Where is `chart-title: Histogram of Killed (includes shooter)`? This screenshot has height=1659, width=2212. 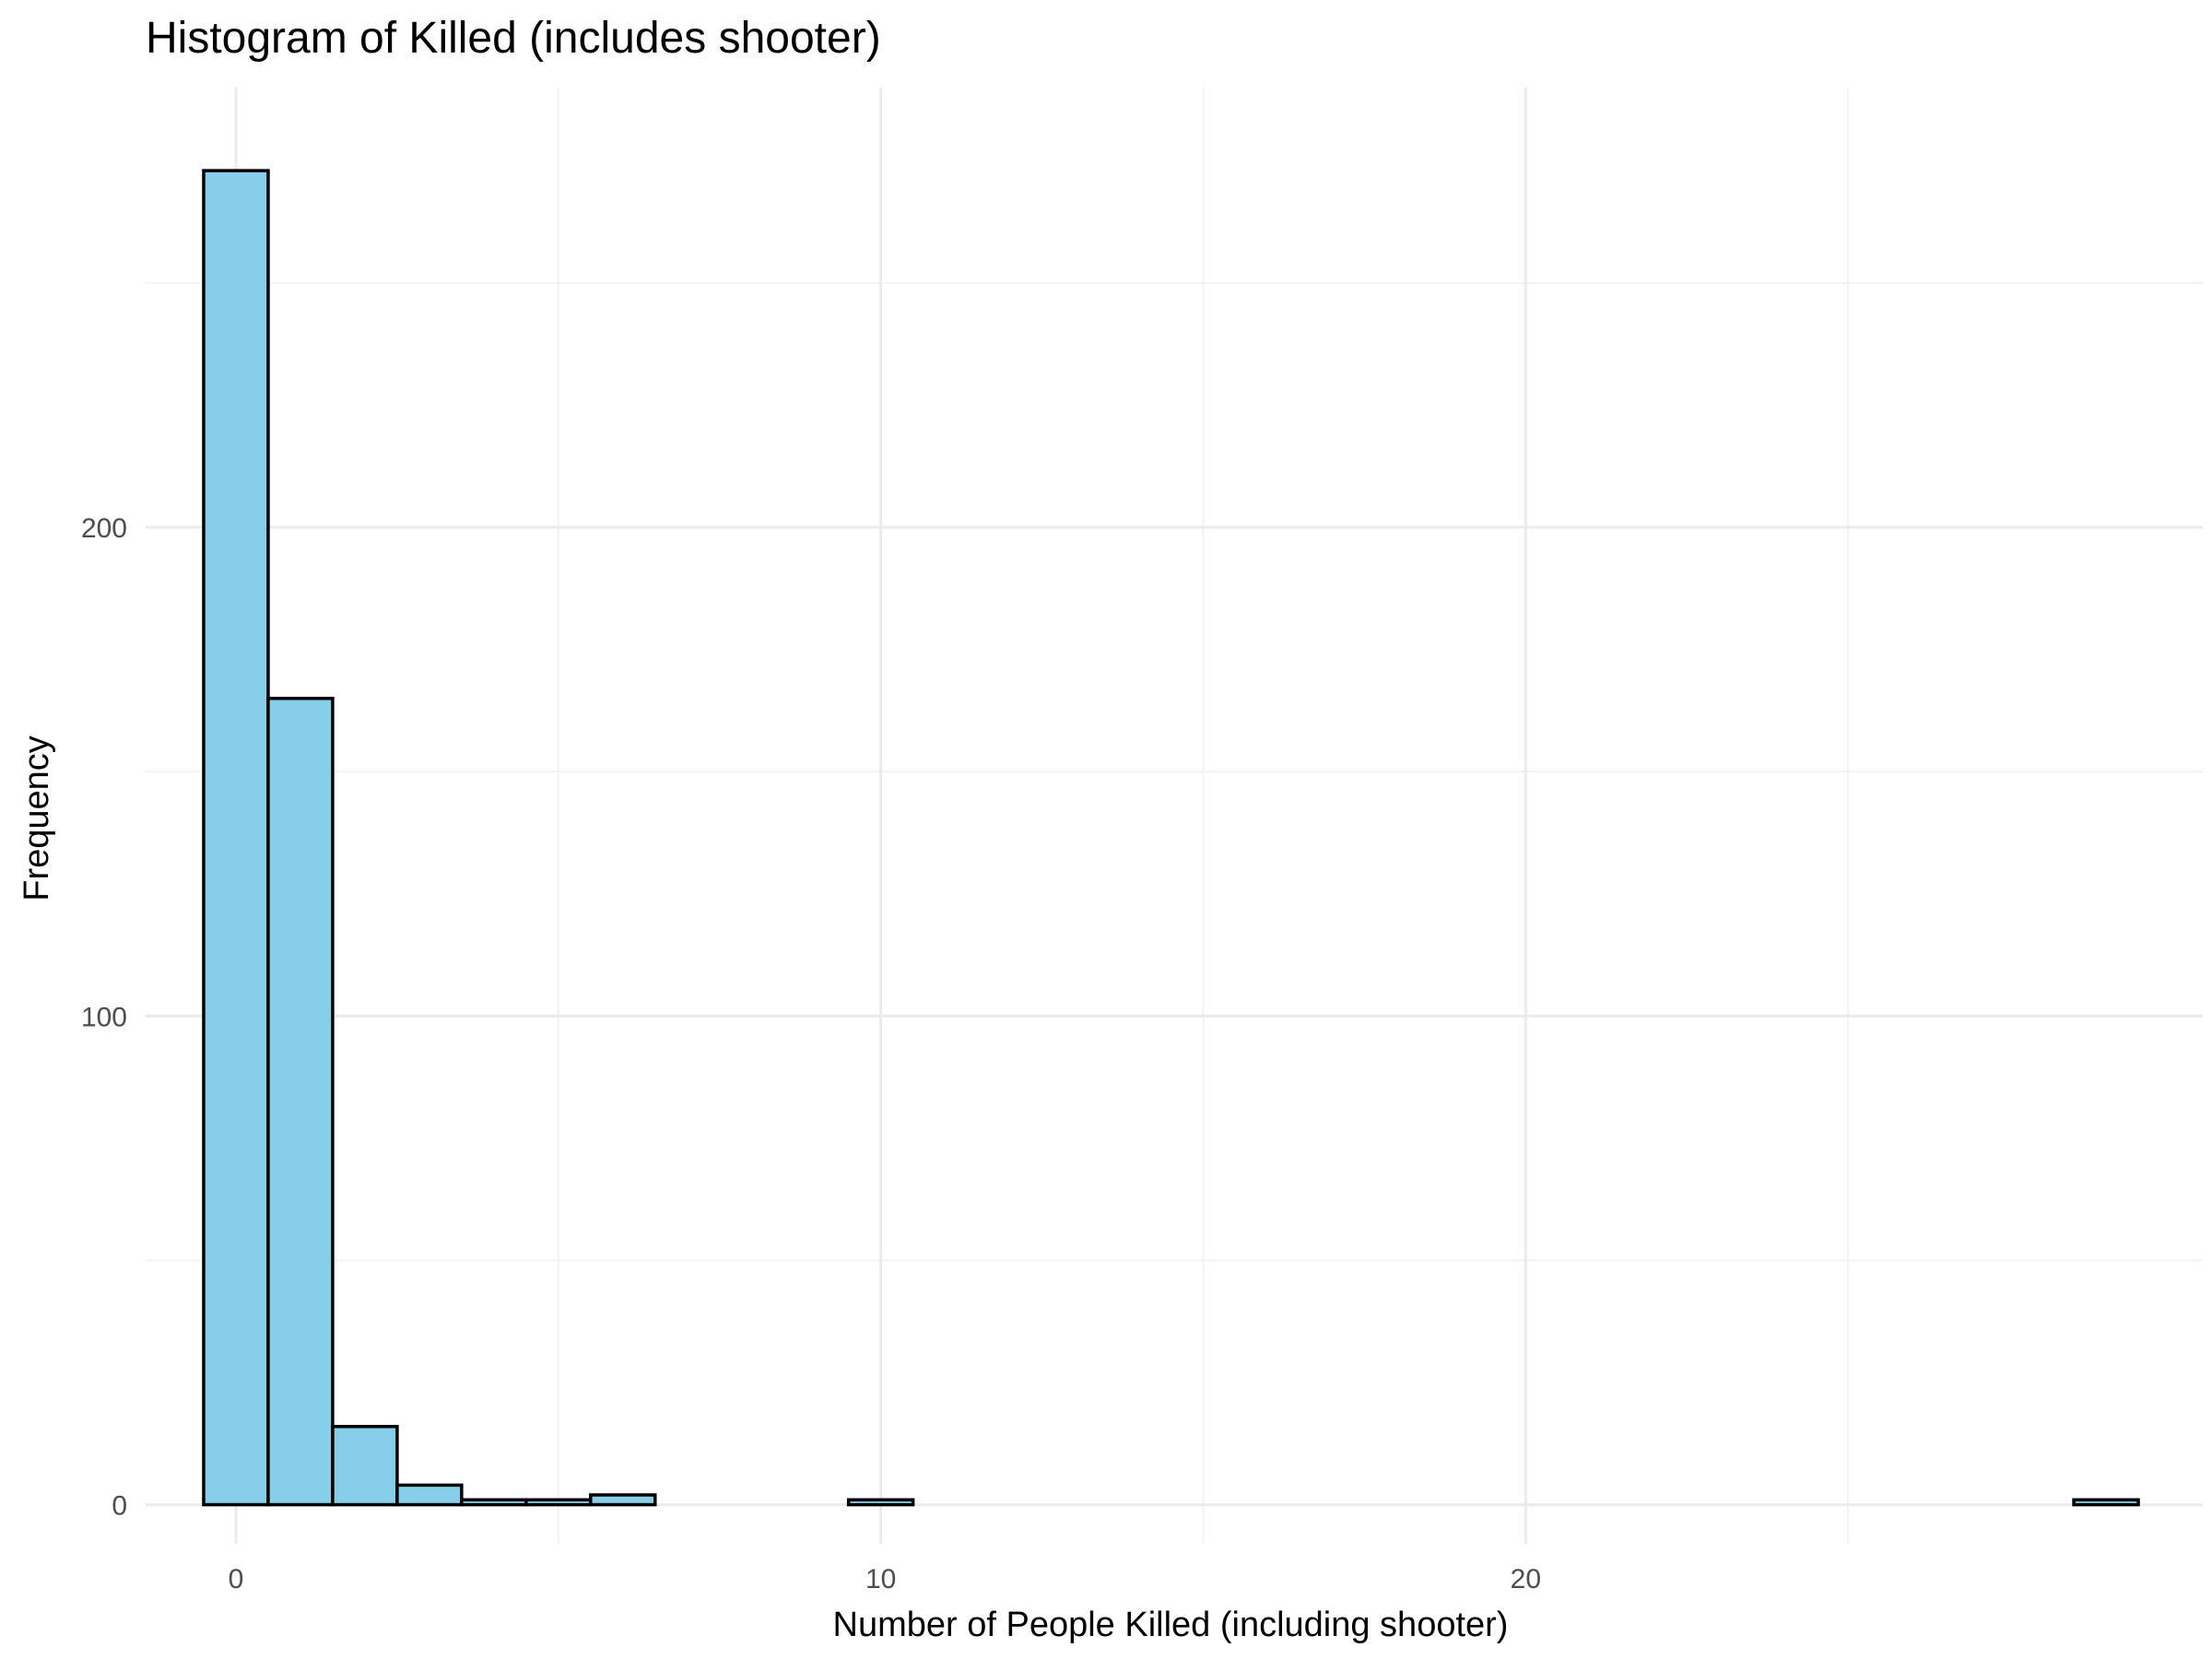
chart-title: Histogram of Killed (includes shooter) is located at coordinates (513, 38).